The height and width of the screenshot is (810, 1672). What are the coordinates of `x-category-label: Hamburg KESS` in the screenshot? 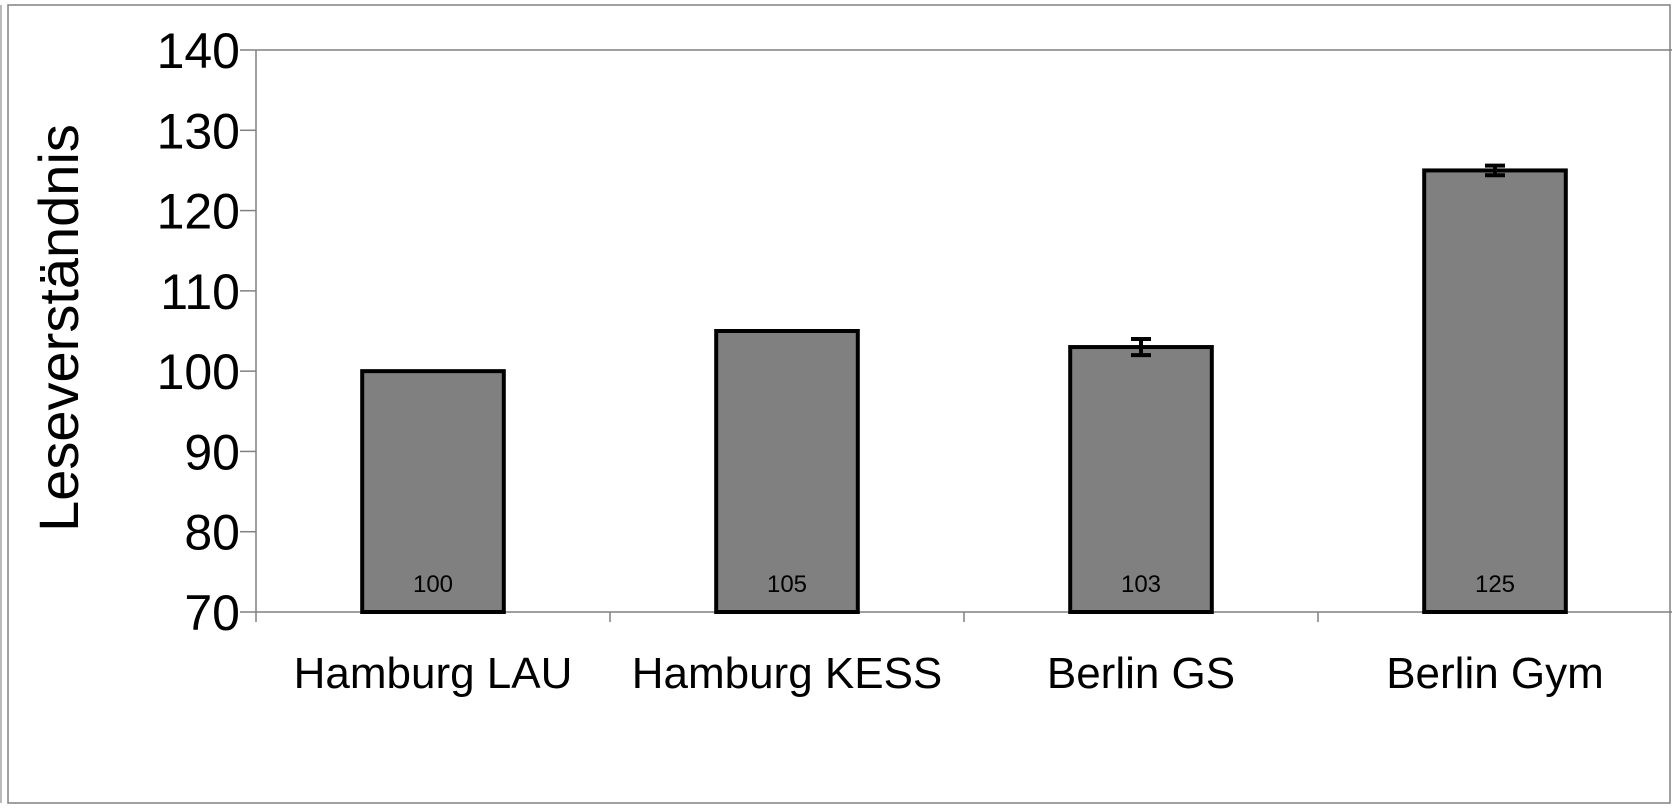 It's located at (787, 673).